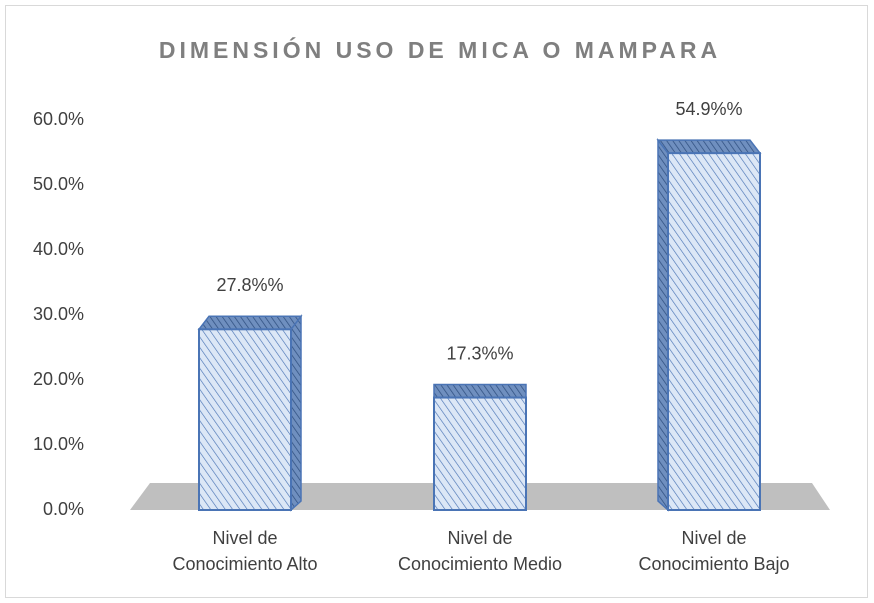 Image resolution: width=874 pixels, height=603 pixels. What do you see at coordinates (58, 184) in the screenshot?
I see `y-tick-label: 50.0%` at bounding box center [58, 184].